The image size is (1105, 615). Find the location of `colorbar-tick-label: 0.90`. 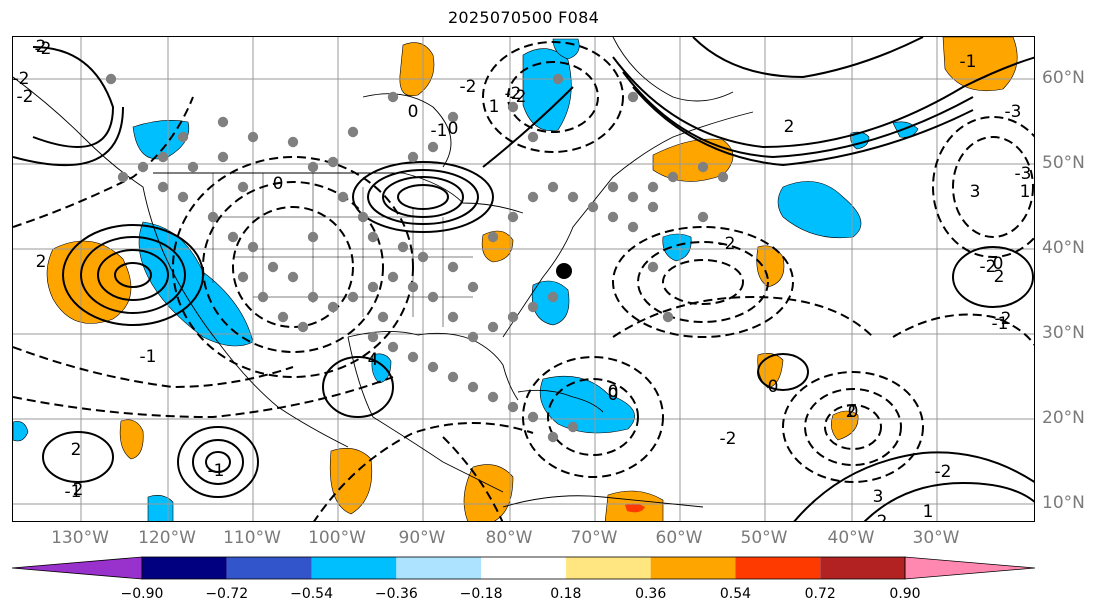

colorbar-tick-label: 0.90 is located at coordinates (904, 594).